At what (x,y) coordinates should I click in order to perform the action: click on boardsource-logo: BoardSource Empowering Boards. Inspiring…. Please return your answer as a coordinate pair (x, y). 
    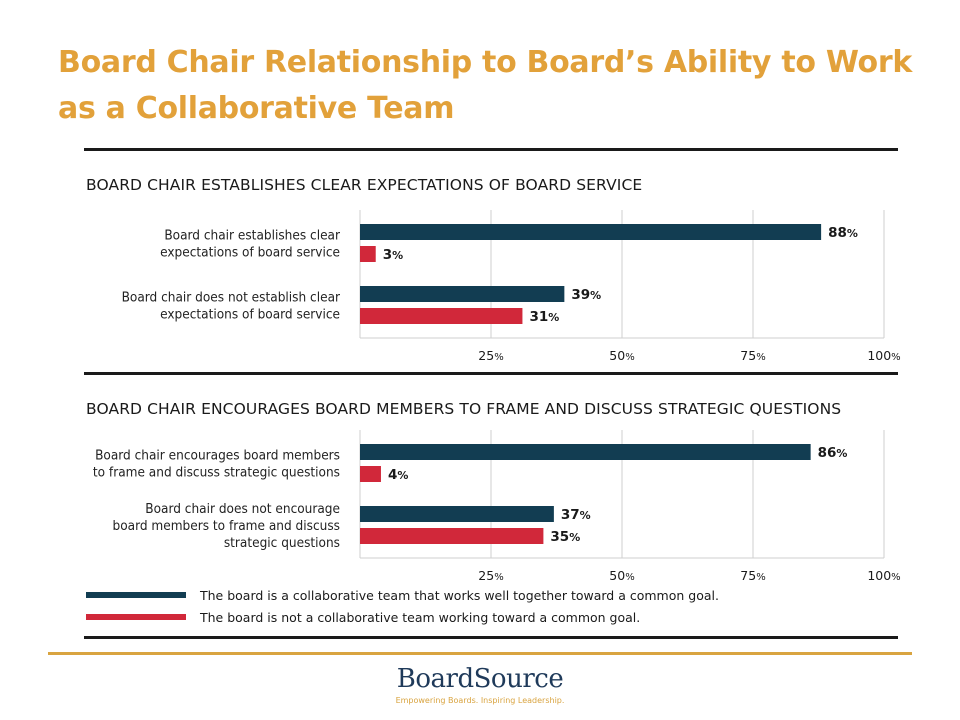
    Looking at the image, I should click on (480, 684).